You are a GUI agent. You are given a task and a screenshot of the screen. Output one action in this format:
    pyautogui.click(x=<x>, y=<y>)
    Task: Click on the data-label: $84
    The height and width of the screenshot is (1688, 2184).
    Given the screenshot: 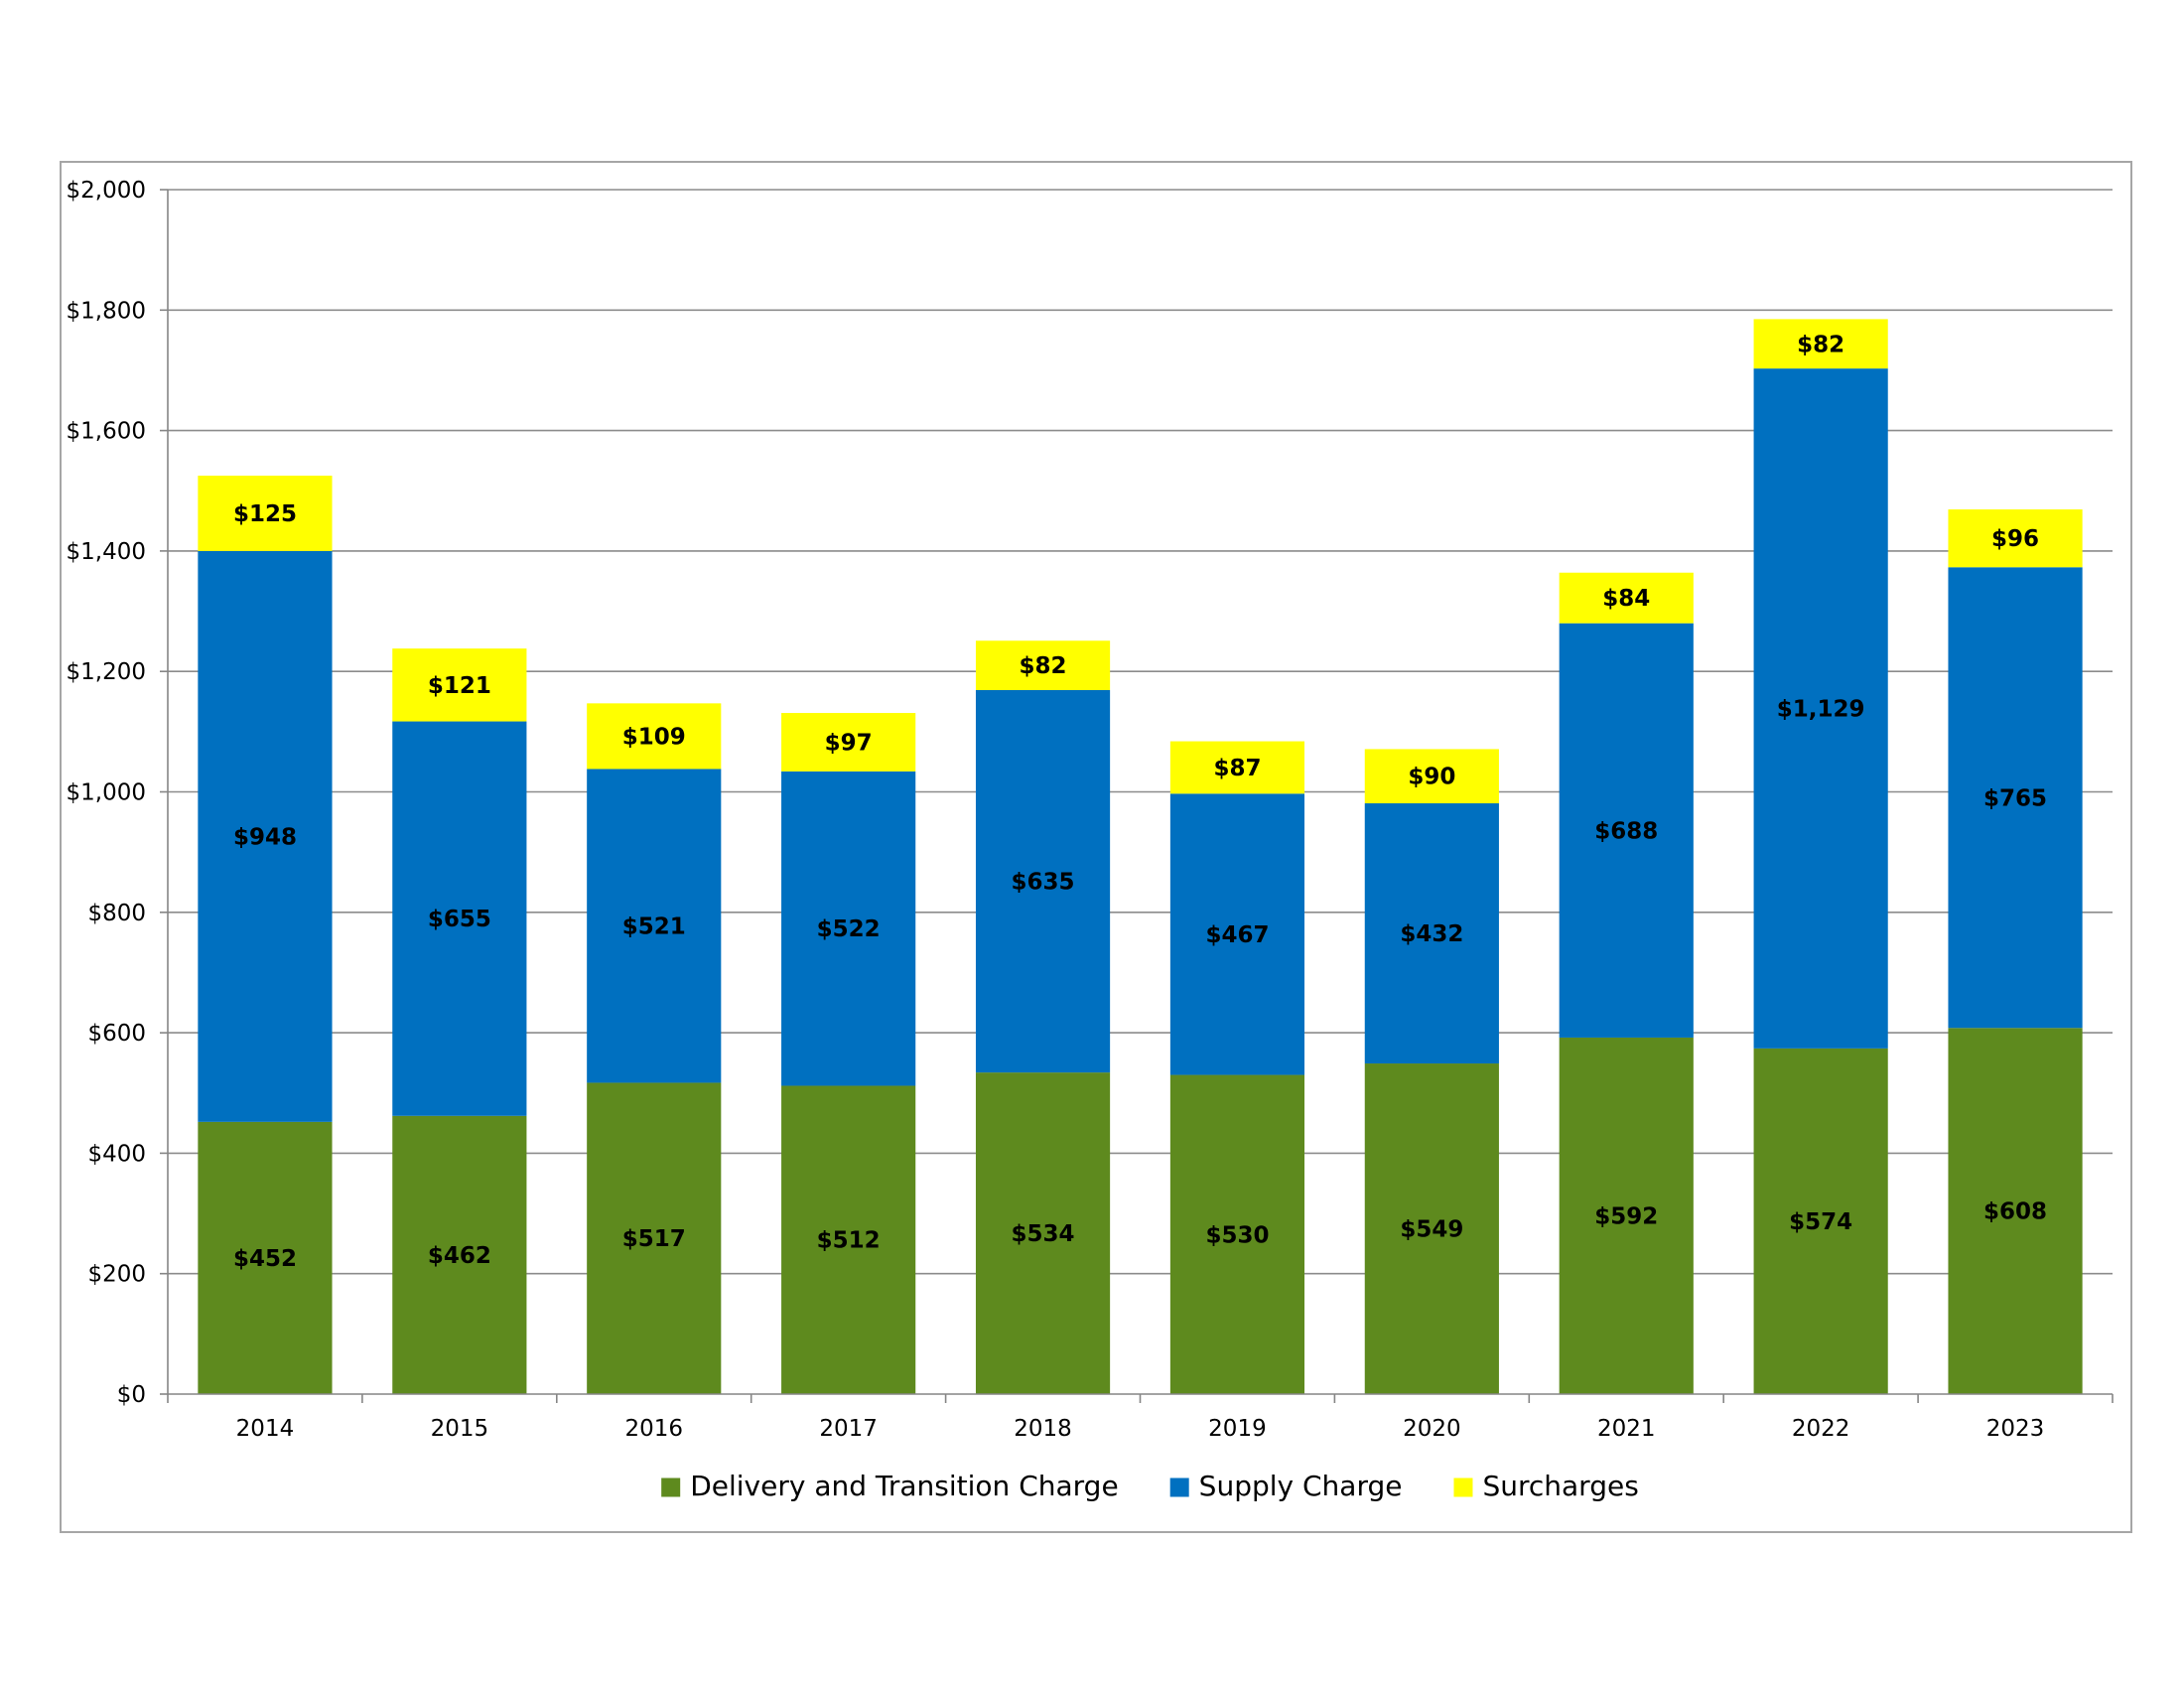 What is the action you would take?
    pyautogui.click(x=1626, y=599)
    